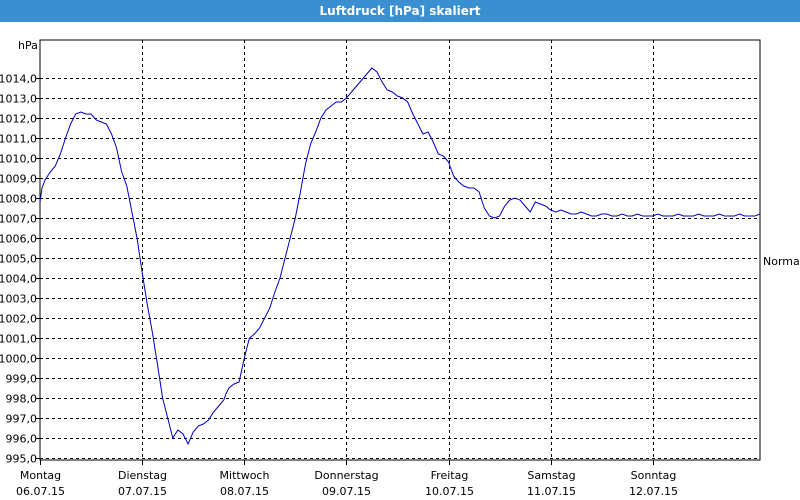 The width and height of the screenshot is (800, 500). Describe the element at coordinates (18, 239) in the screenshot. I see `y-tick-label: 1006,0` at that location.